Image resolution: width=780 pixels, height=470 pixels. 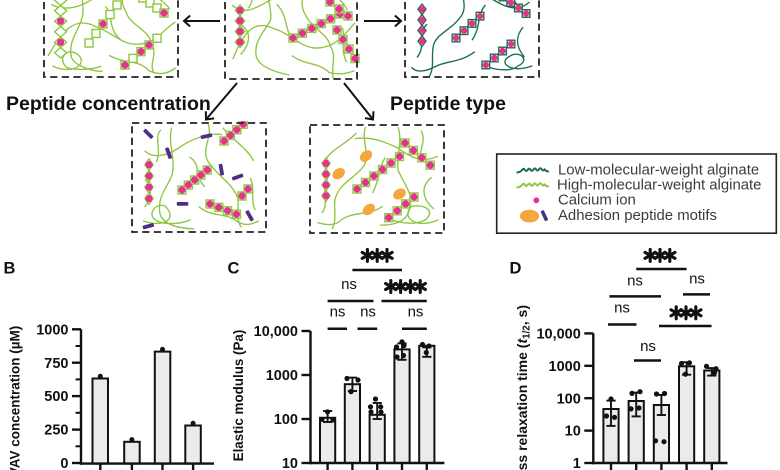 What do you see at coordinates (516, 269) in the screenshot?
I see `svg-text: D` at bounding box center [516, 269].